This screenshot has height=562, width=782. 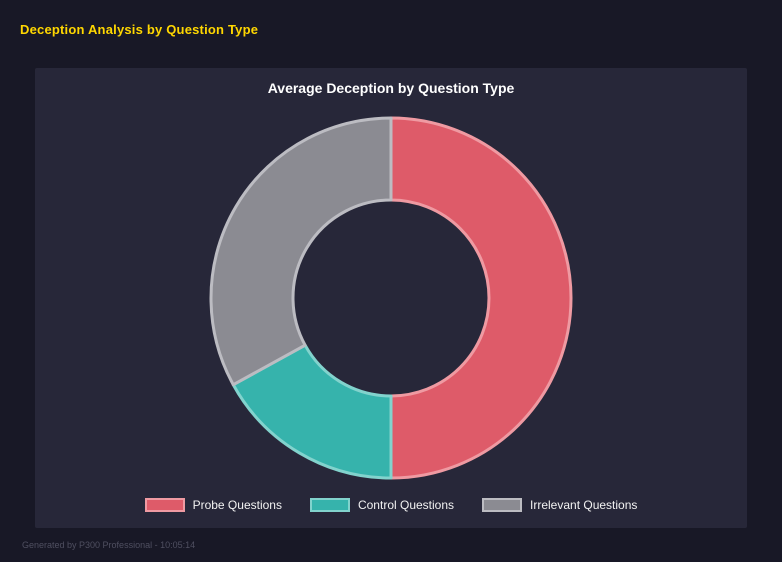 What do you see at coordinates (584, 505) in the screenshot?
I see `legend-label-irrelevant: Irrelevant Questions` at bounding box center [584, 505].